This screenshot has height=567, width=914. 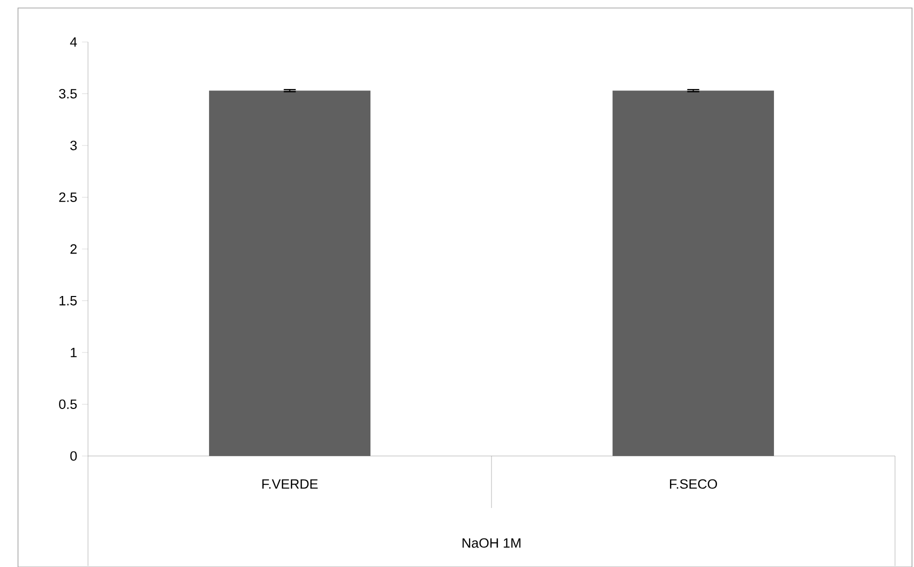 What do you see at coordinates (68, 93) in the screenshot?
I see `y-tick-label: 3.5` at bounding box center [68, 93].